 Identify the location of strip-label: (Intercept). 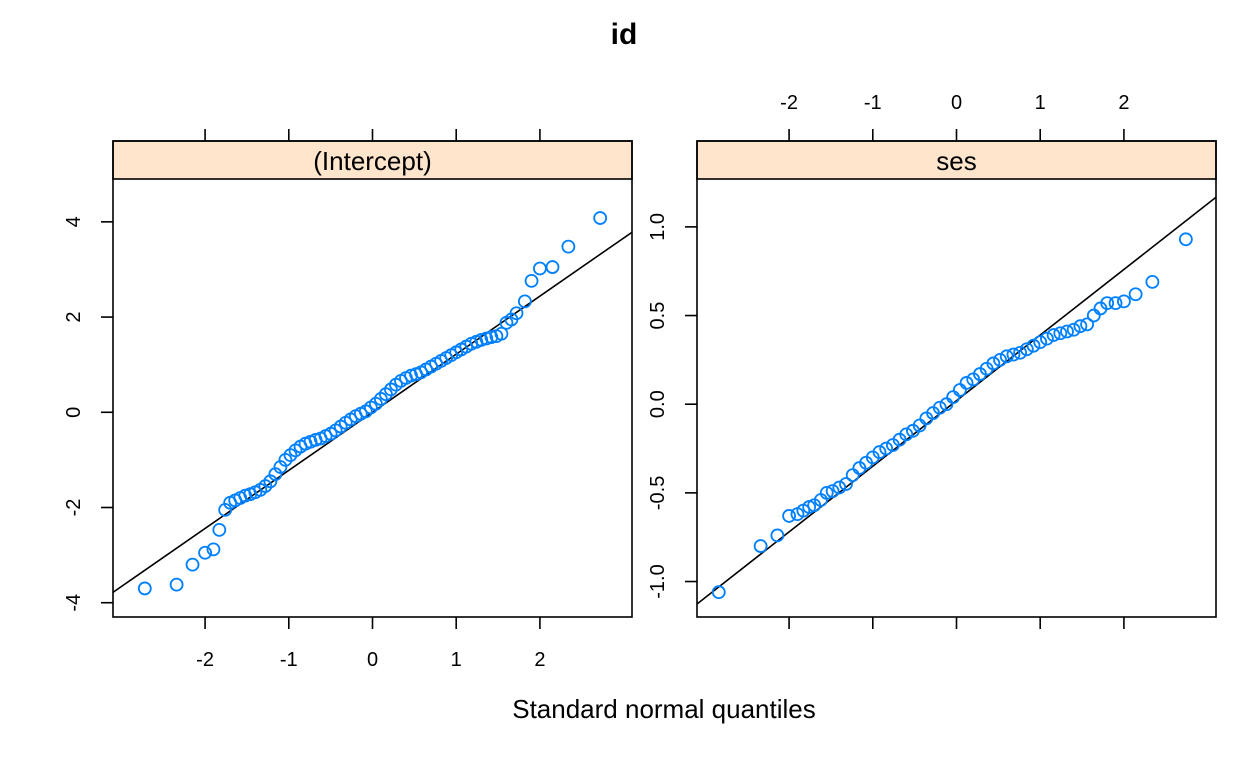
(372, 161).